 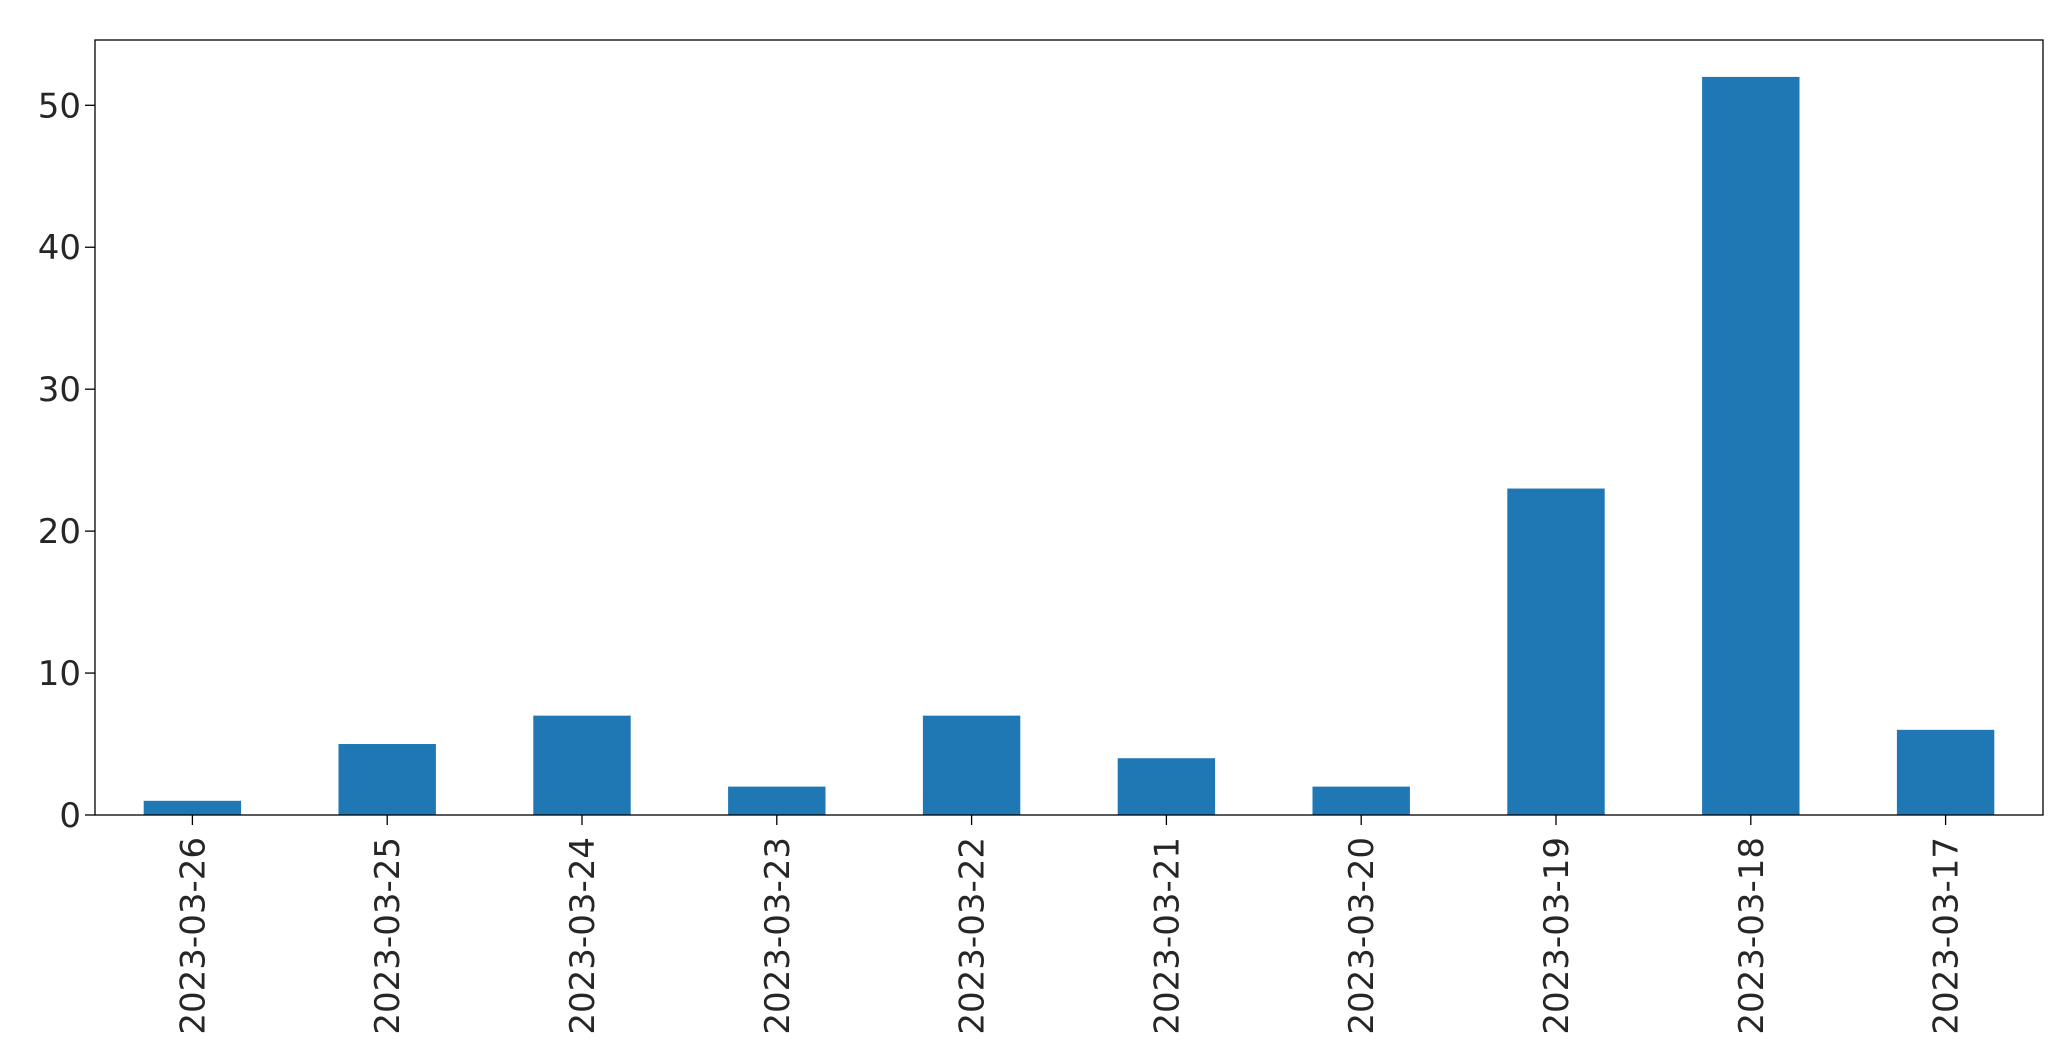 What do you see at coordinates (1947, 936) in the screenshot?
I see `x-tick-label: 2023-03-17` at bounding box center [1947, 936].